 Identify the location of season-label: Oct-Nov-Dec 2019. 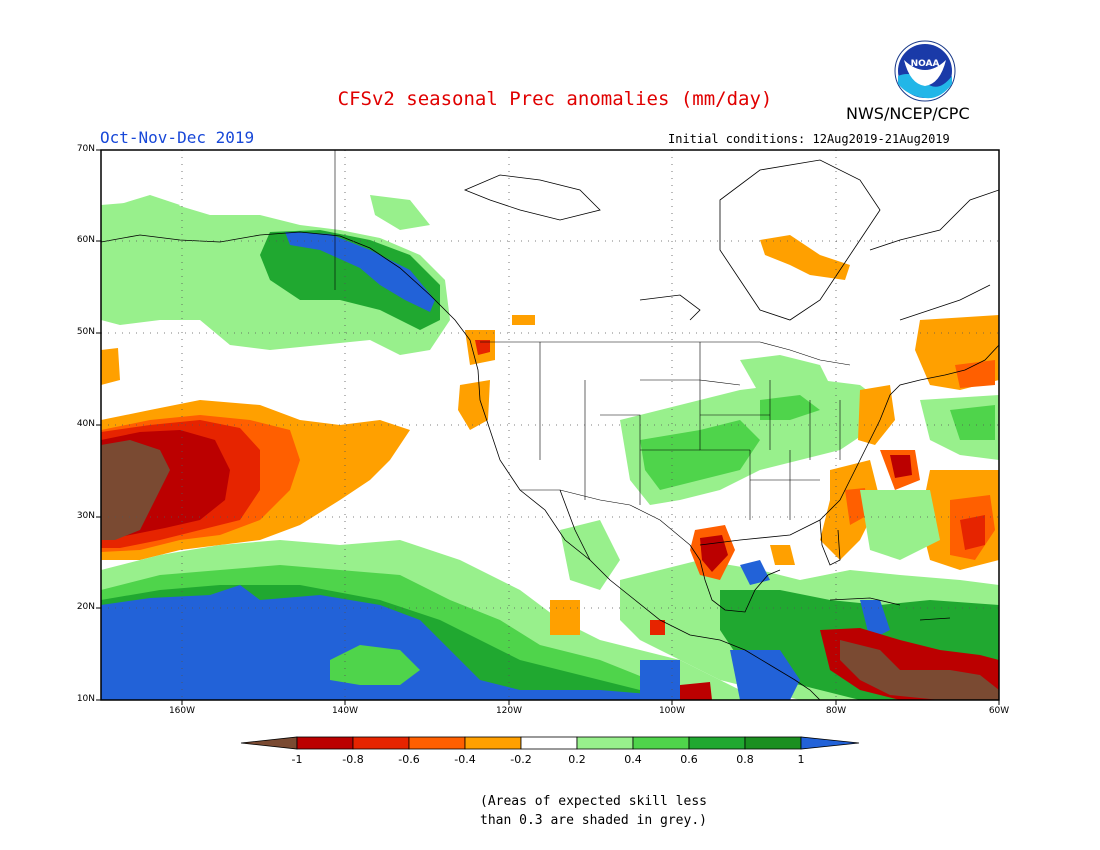
(177, 137).